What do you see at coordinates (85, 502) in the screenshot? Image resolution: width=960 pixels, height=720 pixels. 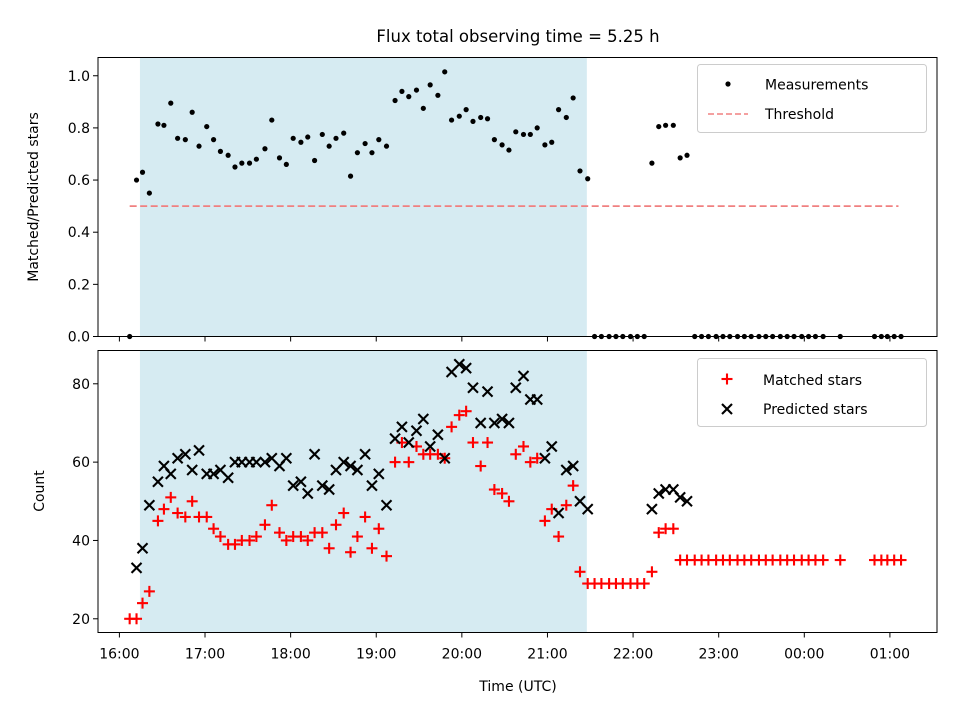 I see `bottom-panel-y-axis: 20 40 60 80` at bounding box center [85, 502].